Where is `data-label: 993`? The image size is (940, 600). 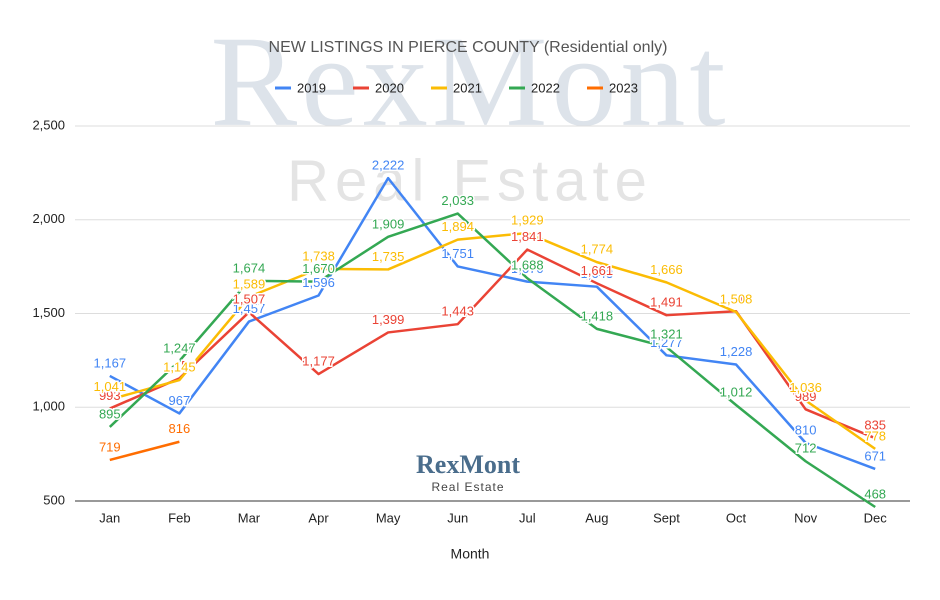
data-label: 993 is located at coordinates (110, 395).